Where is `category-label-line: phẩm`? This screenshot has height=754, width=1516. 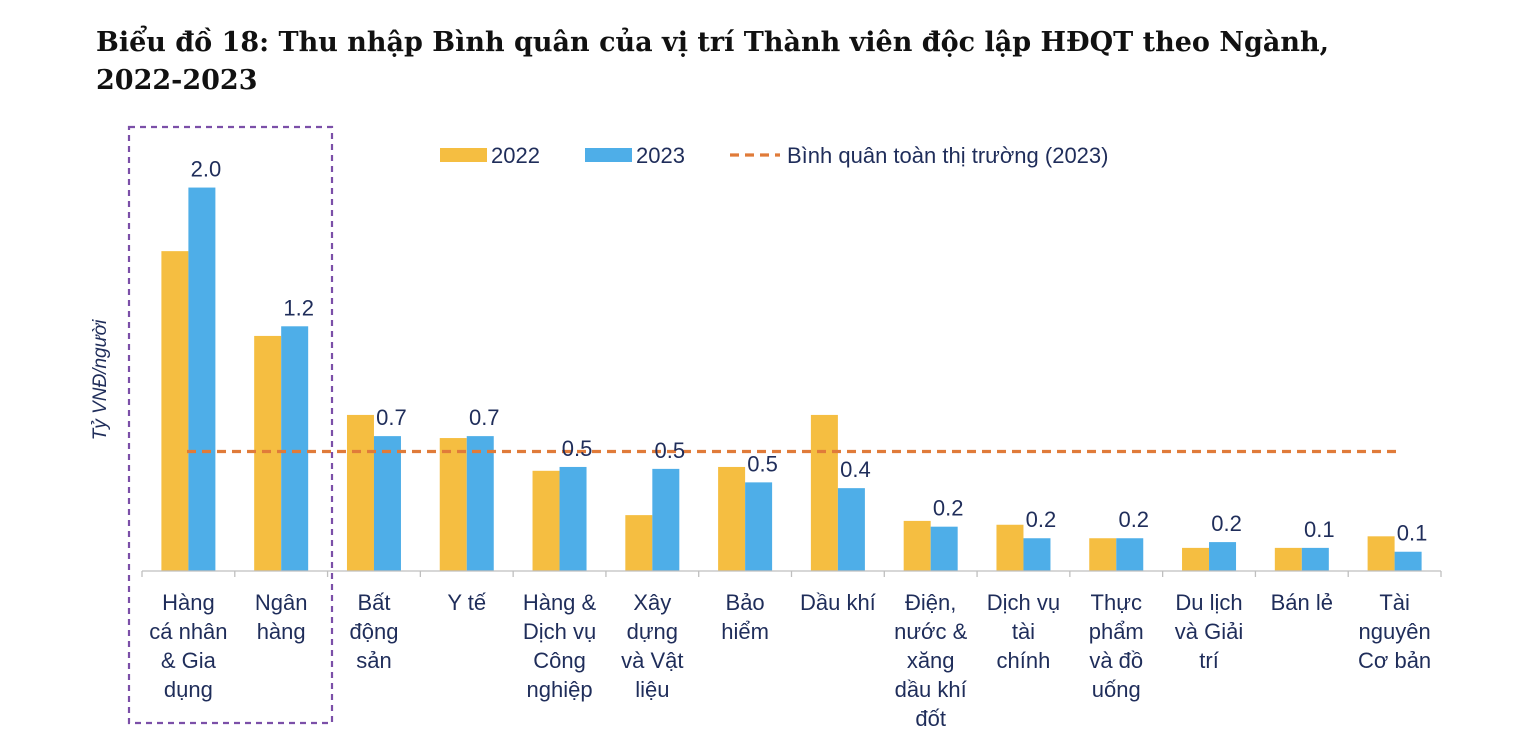 category-label-line: phẩm is located at coordinates (1116, 631).